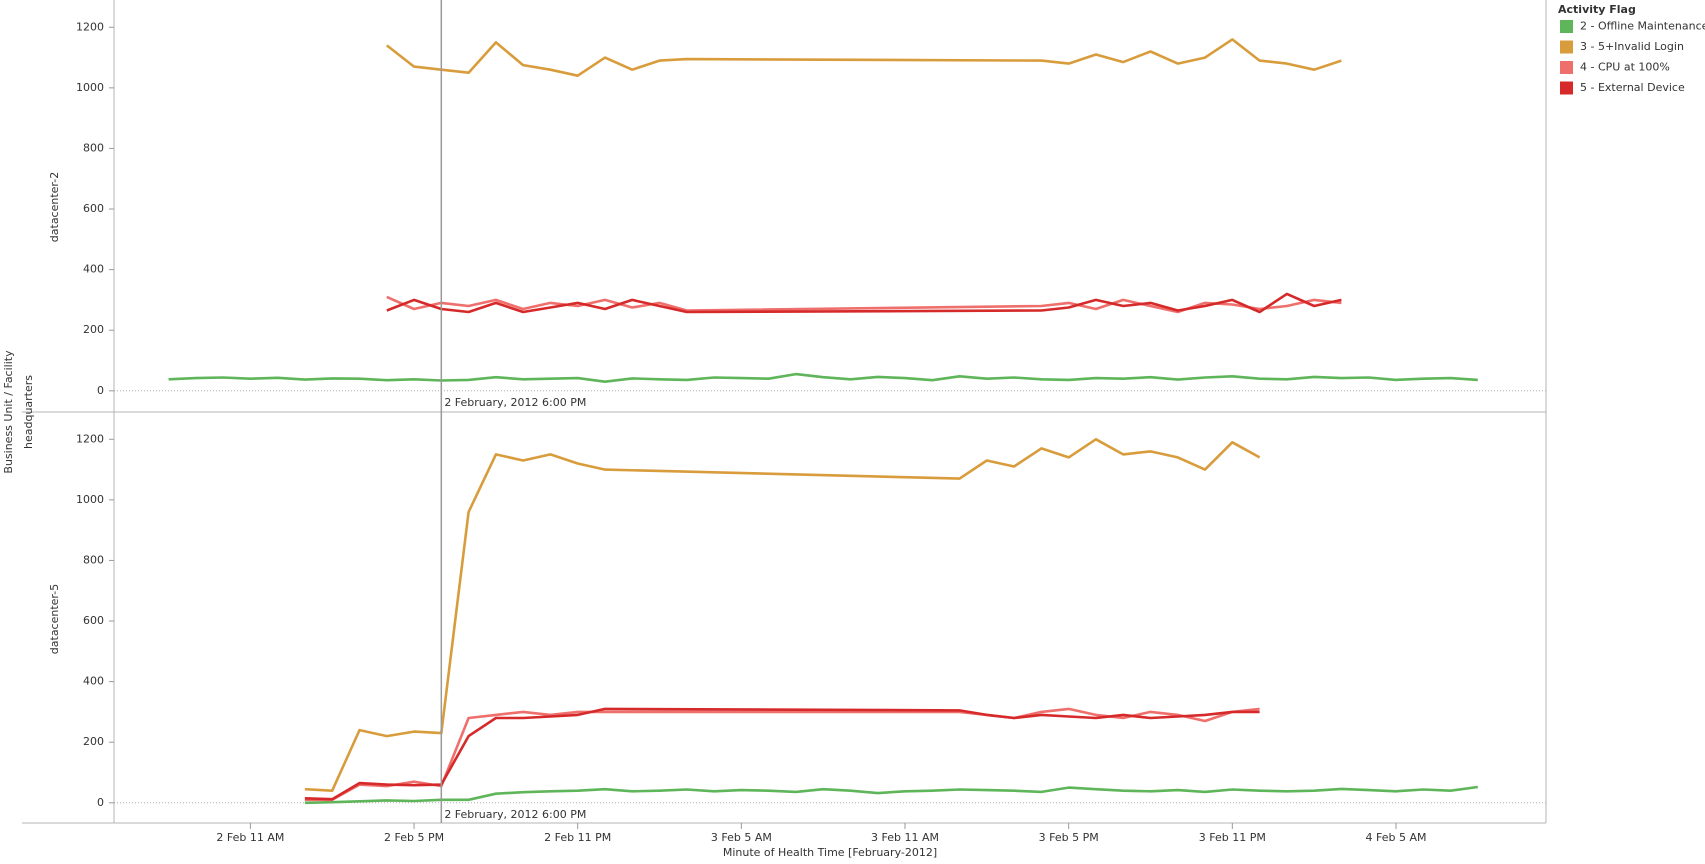 This screenshot has height=864, width=1705. Describe the element at coordinates (1069, 837) in the screenshot. I see `x-tick-label: 3 Feb 5 PM` at that location.